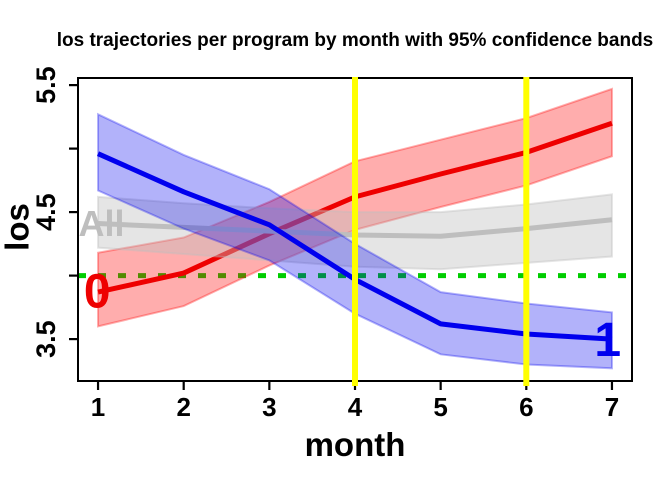 This screenshot has height=480, width=672. What do you see at coordinates (269, 407) in the screenshot?
I see `x-tick-label: 3` at bounding box center [269, 407].